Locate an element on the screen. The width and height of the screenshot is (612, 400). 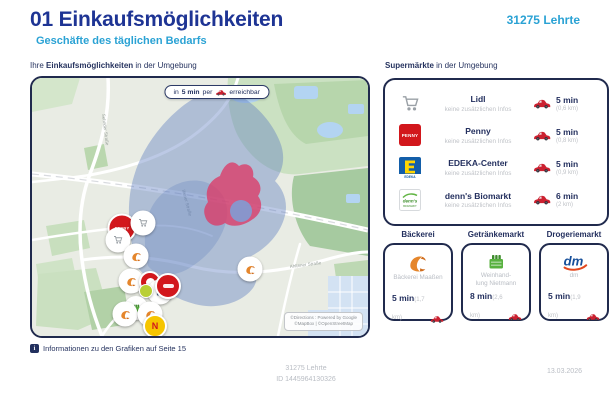
map-railway is located at coordinates (200, 202).